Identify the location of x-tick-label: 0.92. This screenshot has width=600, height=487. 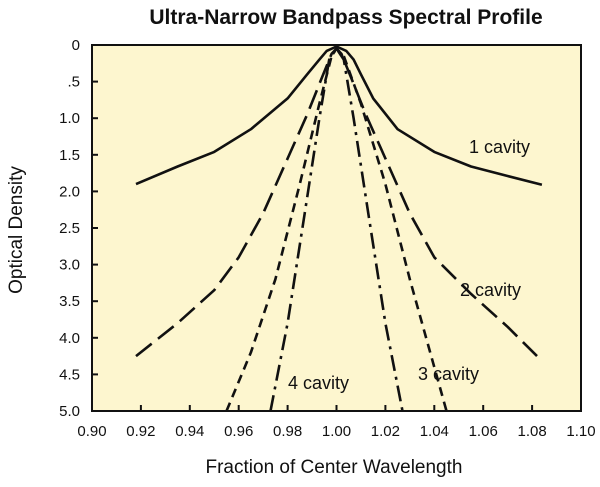
(140, 431).